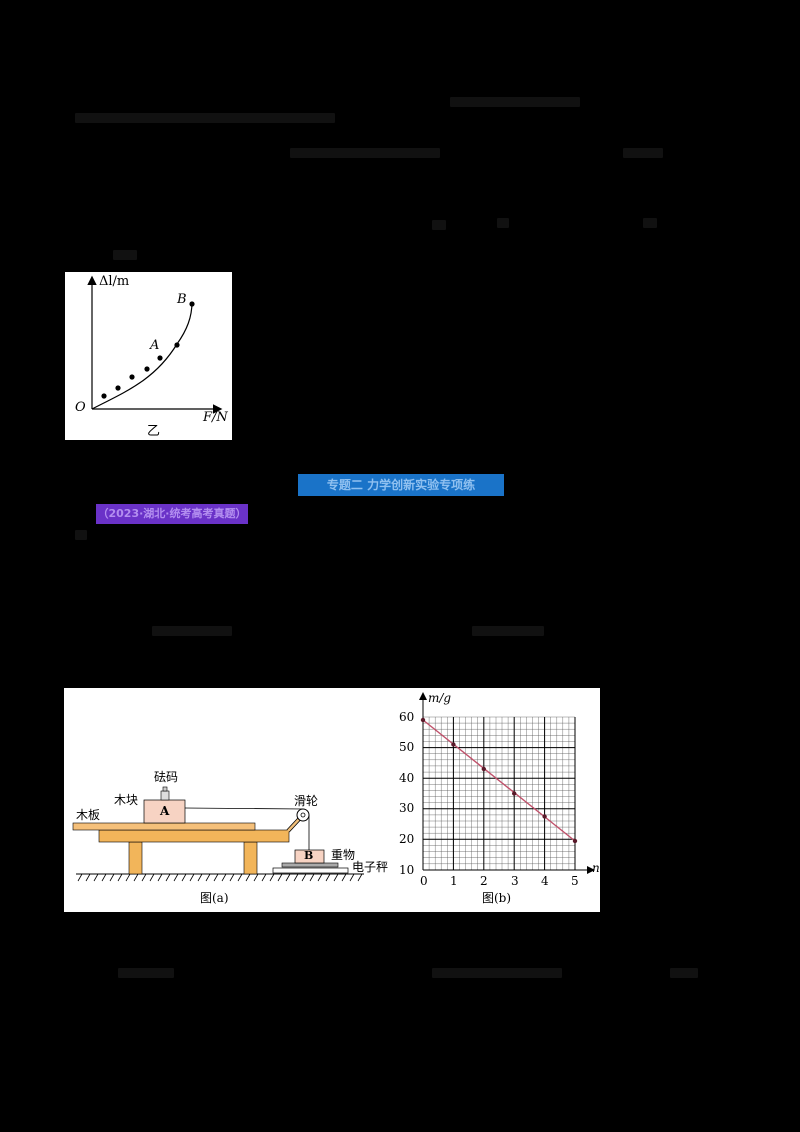 The image size is (800, 1132). I want to click on svg-text: 30, so click(406, 808).